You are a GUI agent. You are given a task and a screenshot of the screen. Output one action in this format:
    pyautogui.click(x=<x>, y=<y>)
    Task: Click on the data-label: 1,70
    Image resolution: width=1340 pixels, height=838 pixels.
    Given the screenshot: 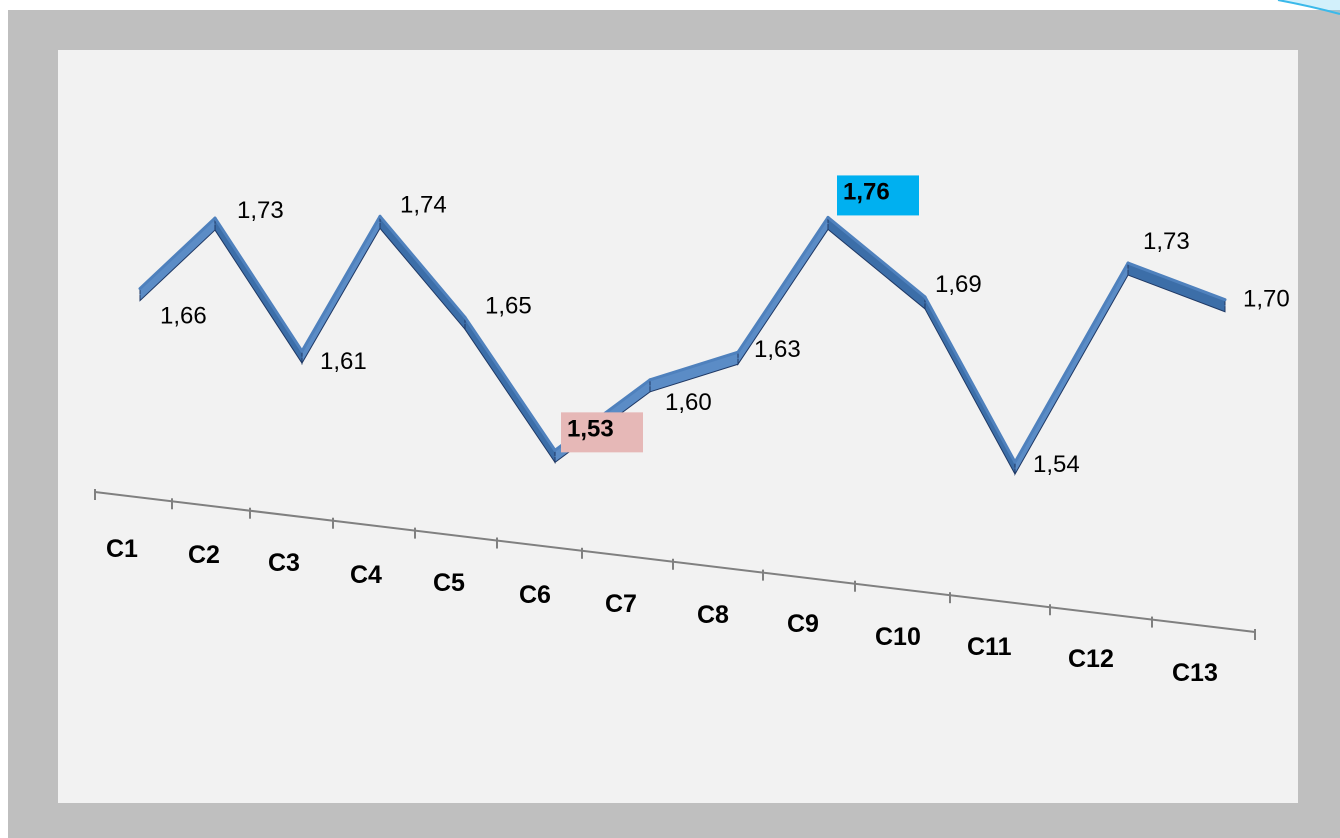 What is the action you would take?
    pyautogui.click(x=1266, y=299)
    